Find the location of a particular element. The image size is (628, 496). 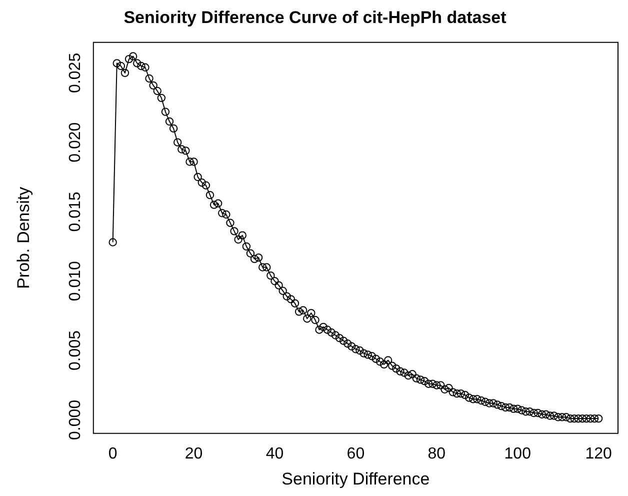

x-axis-title: Seniority Difference is located at coordinates (356, 478).